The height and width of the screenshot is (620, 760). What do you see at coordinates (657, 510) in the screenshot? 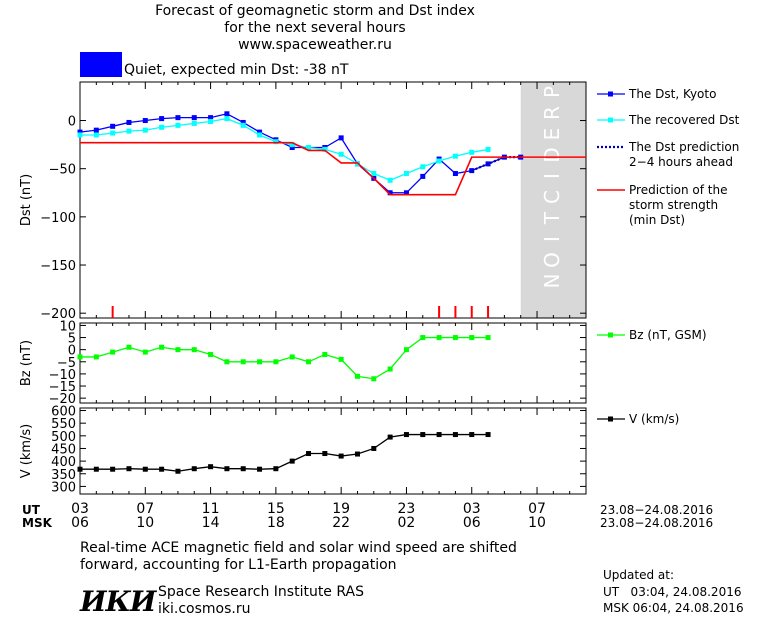
I see `ut-date-range: 23.08−24.08.2016` at bounding box center [657, 510].